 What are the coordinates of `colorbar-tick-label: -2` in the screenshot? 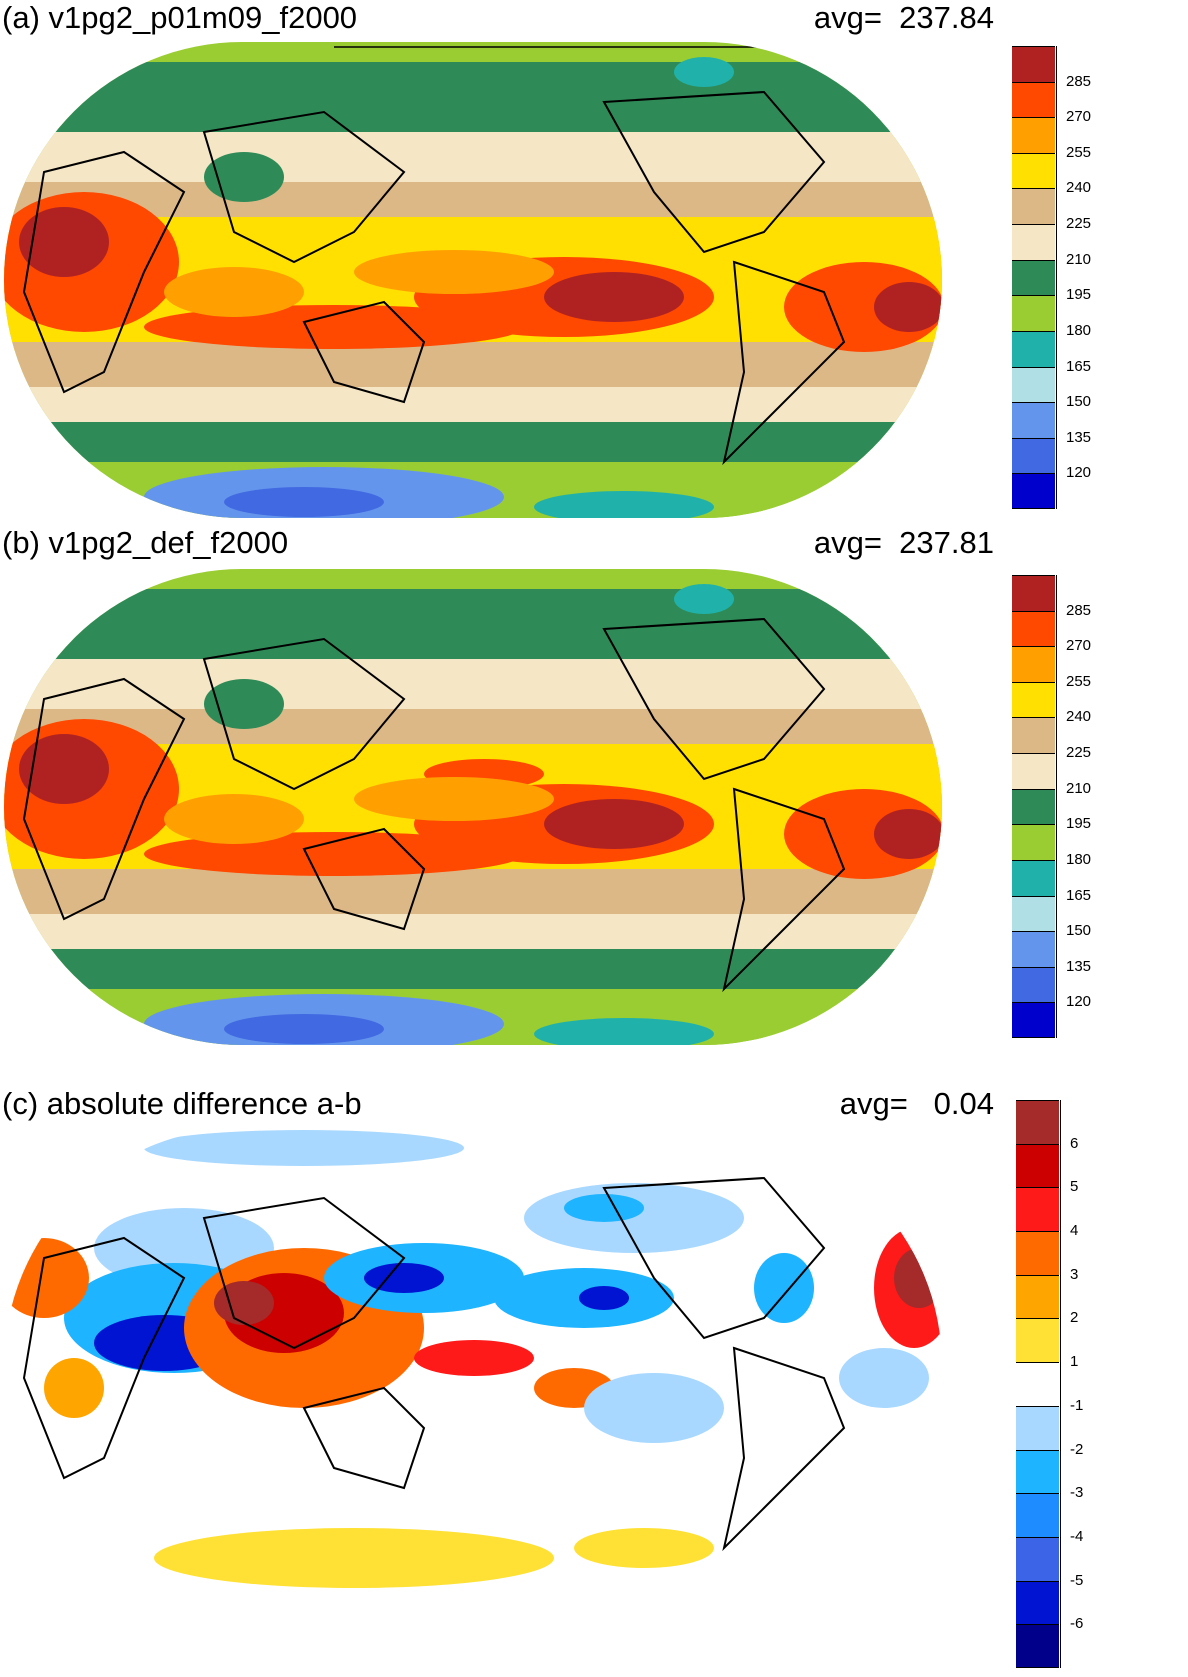 It's located at (1077, 1449).